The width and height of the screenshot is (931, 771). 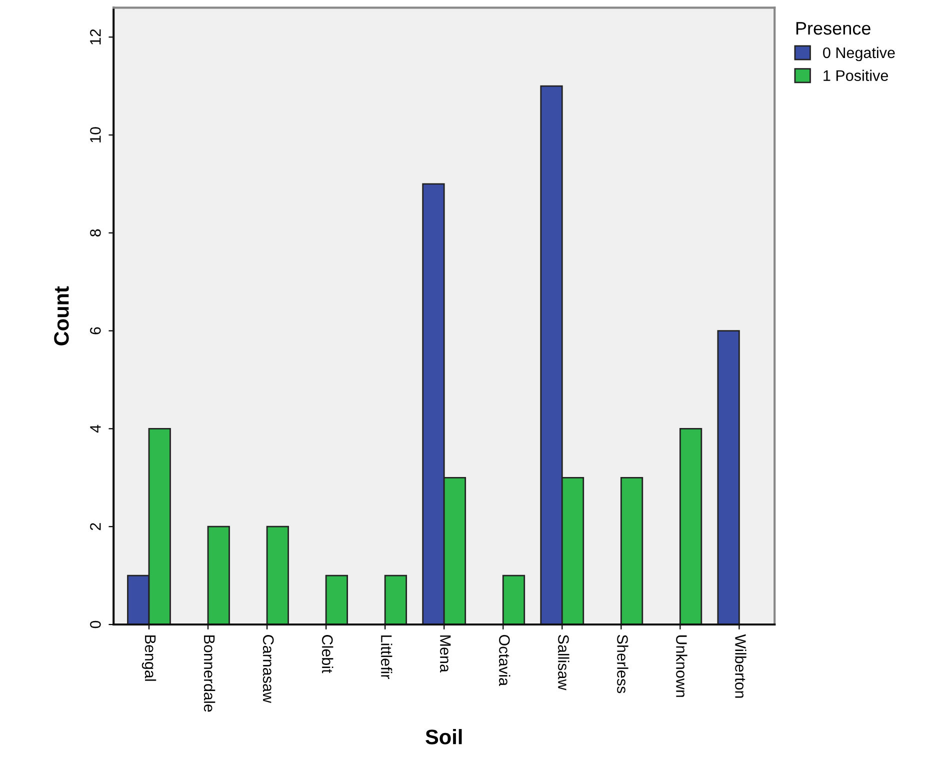 I want to click on x-tick-label: Sherless, so click(x=622, y=664).